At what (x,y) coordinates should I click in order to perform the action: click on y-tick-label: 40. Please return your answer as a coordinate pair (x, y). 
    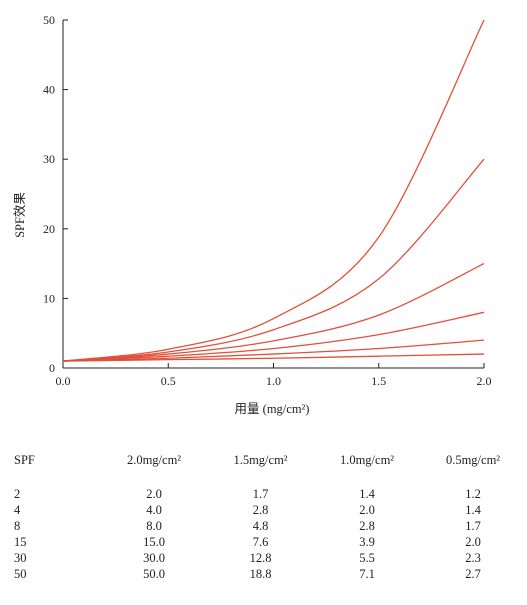
    Looking at the image, I should click on (49, 90).